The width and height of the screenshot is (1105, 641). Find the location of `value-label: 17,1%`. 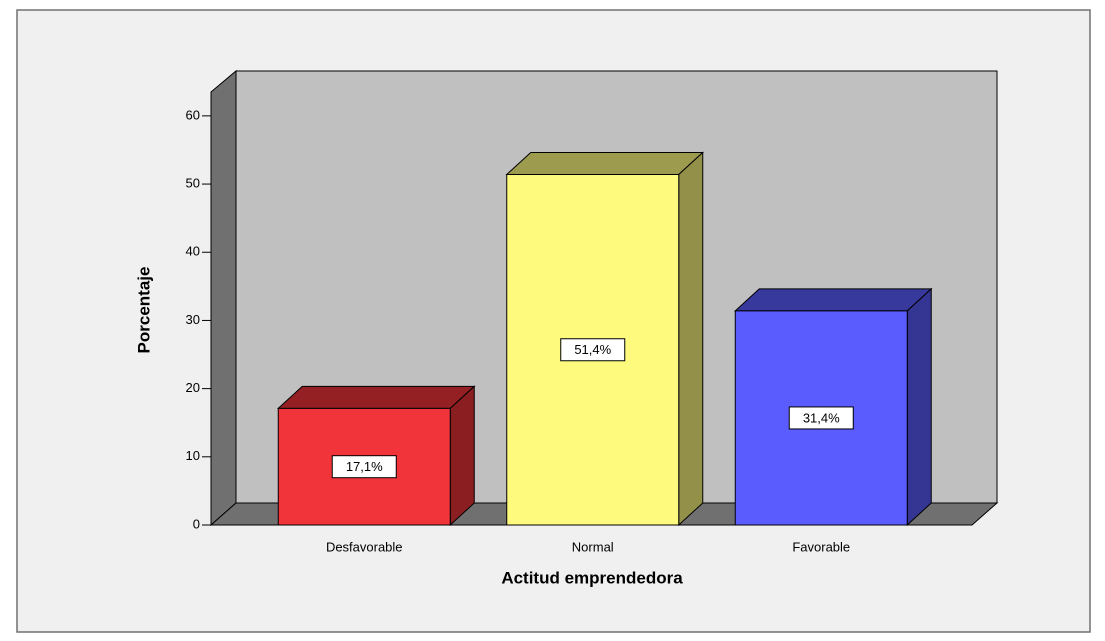

value-label: 17,1% is located at coordinates (364, 466).